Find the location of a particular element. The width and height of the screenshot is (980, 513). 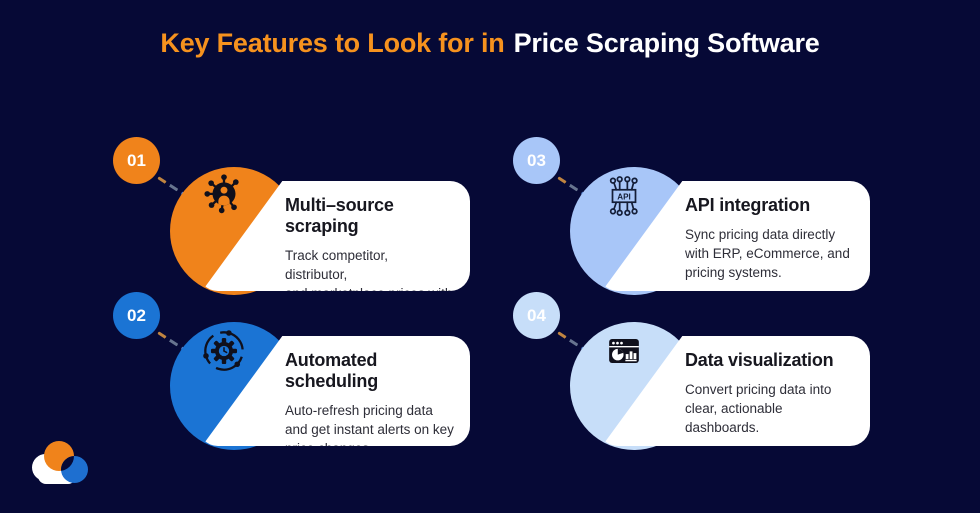

dashboard-icon is located at coordinates (624, 351).